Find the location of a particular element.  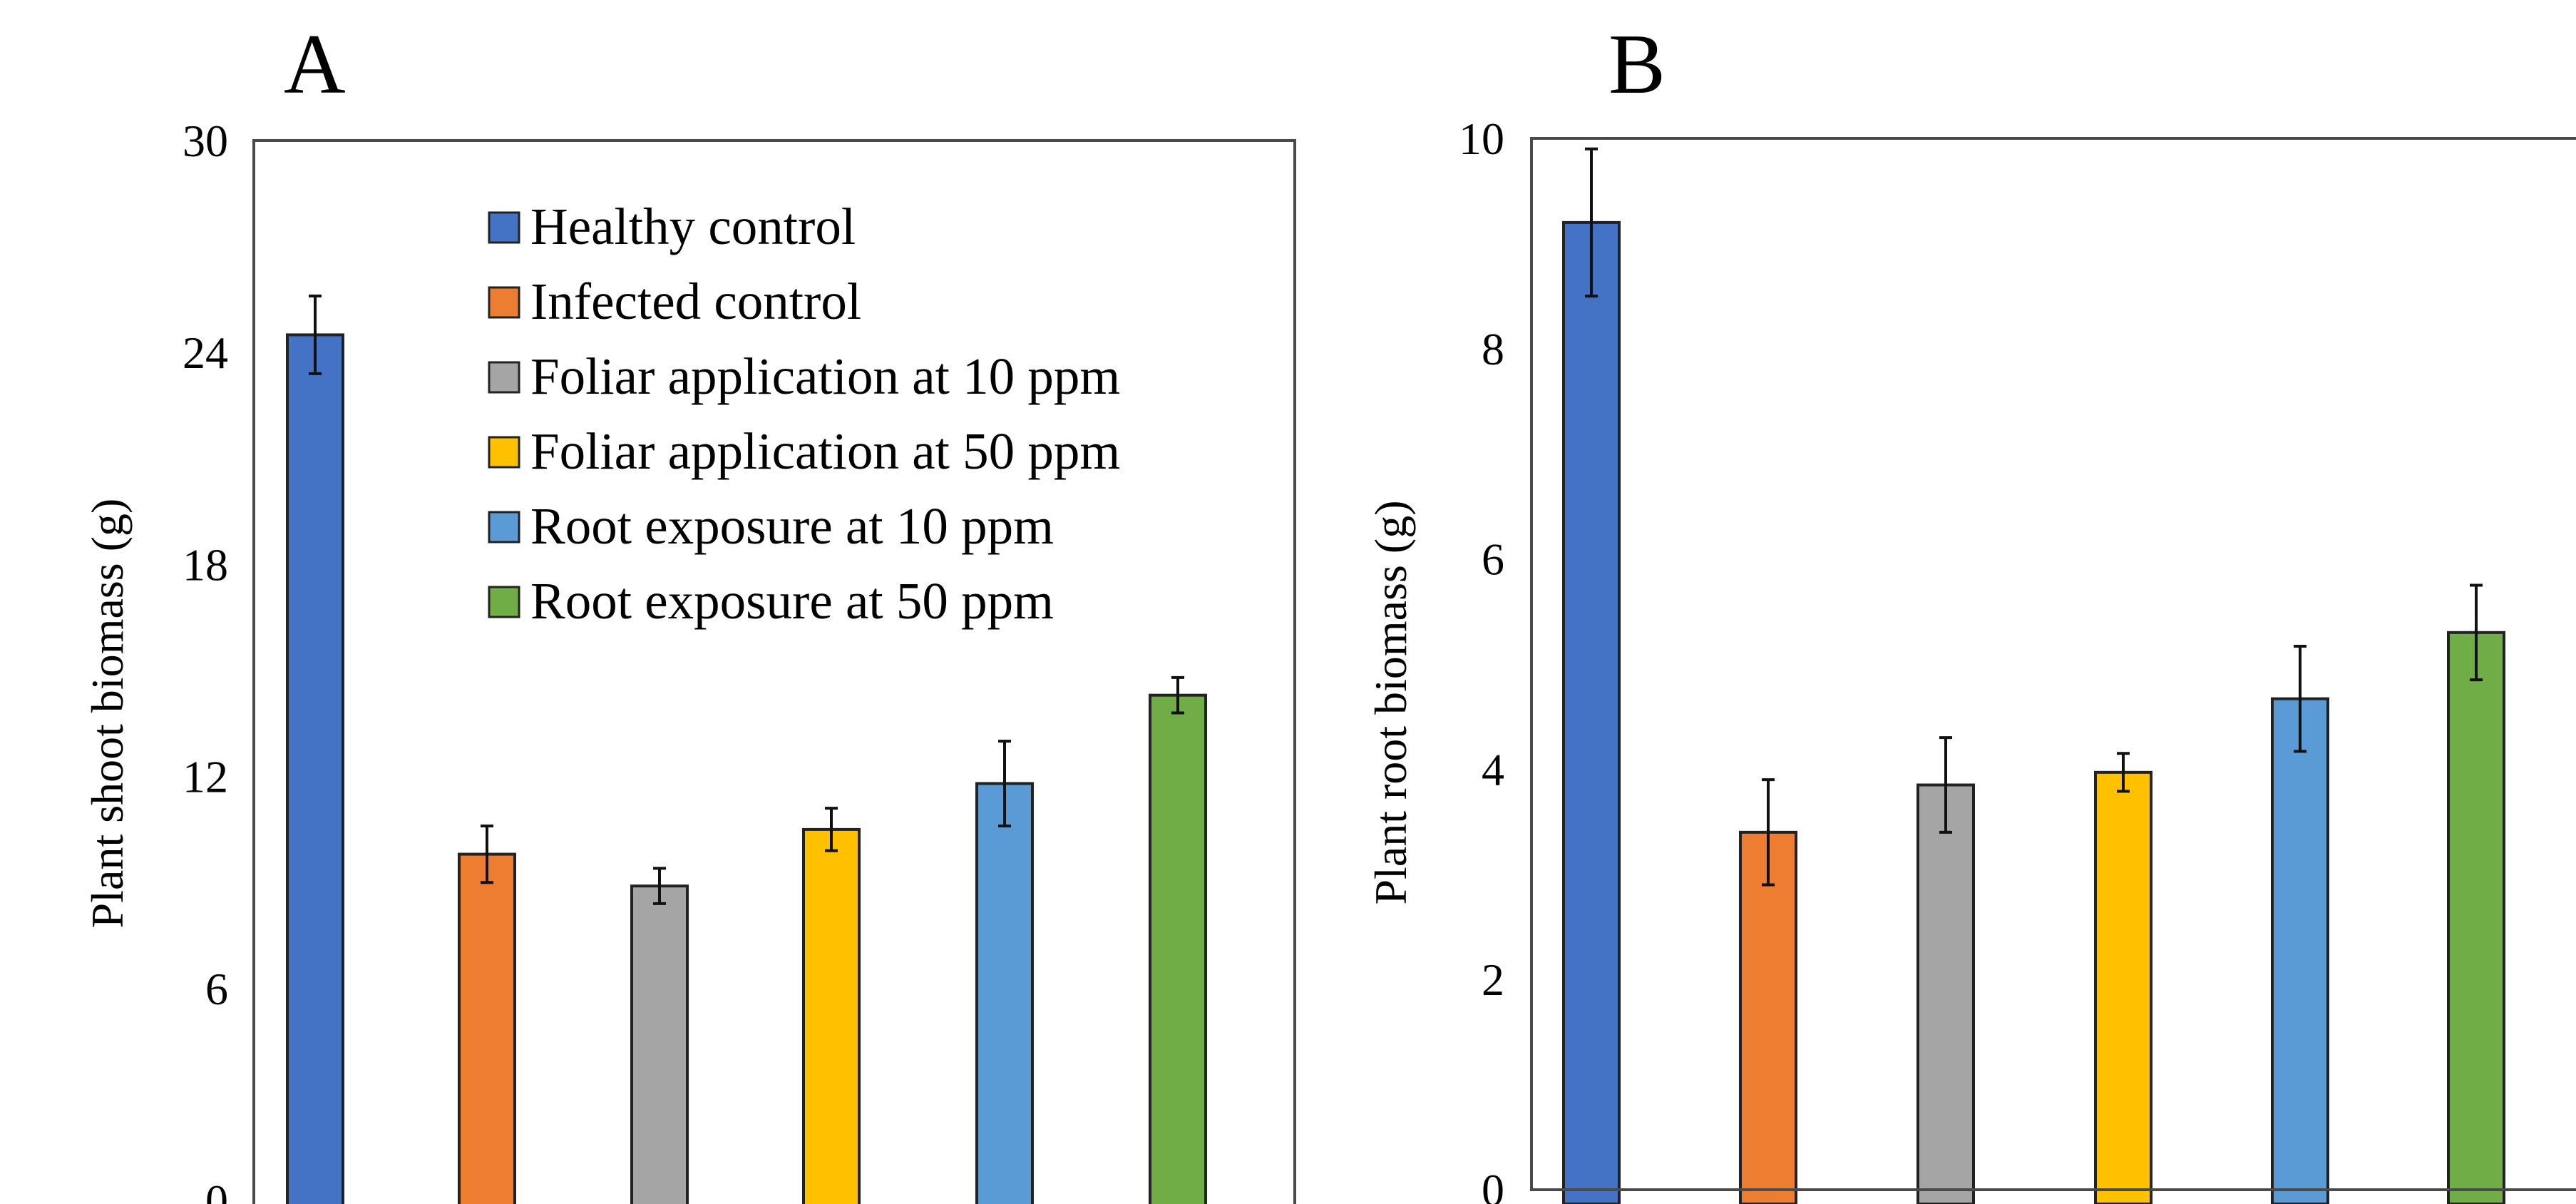

panel-a-y-tick-label: 0 is located at coordinates (216, 1189).